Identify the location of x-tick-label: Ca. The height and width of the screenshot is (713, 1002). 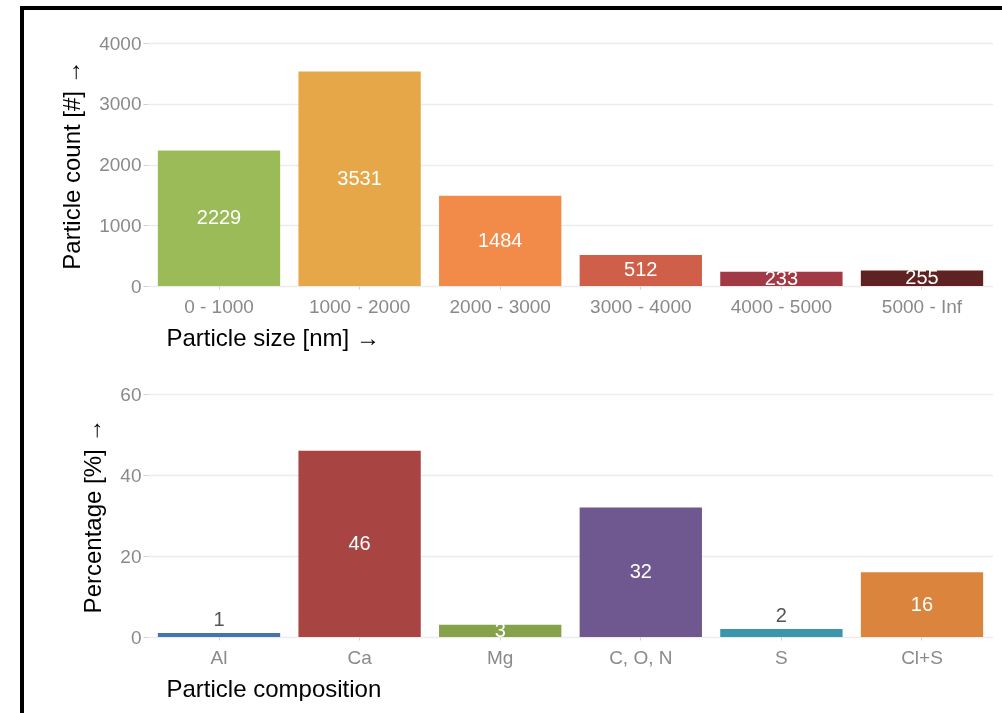
(360, 657).